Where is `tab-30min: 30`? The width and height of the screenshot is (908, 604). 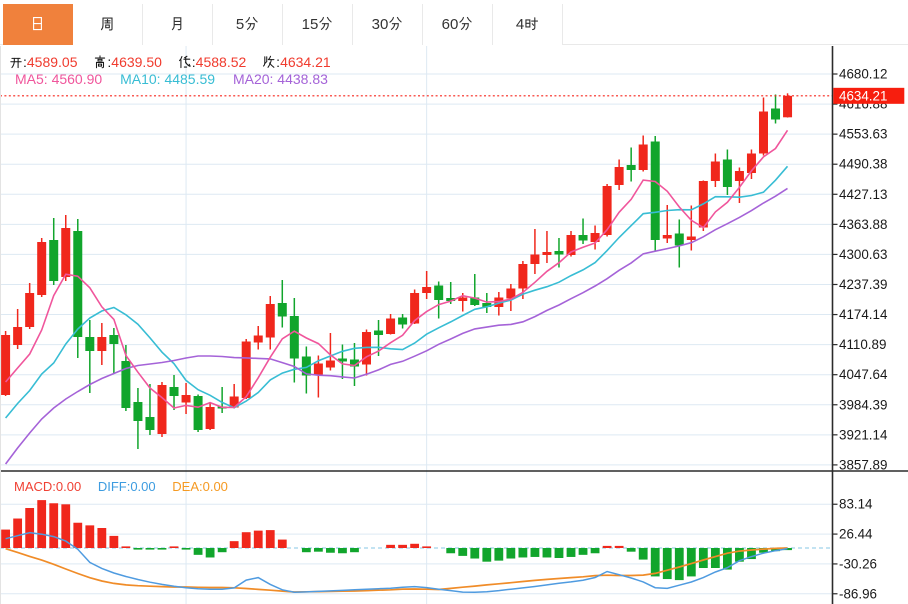
tab-30min: 30 is located at coordinates (388, 24).